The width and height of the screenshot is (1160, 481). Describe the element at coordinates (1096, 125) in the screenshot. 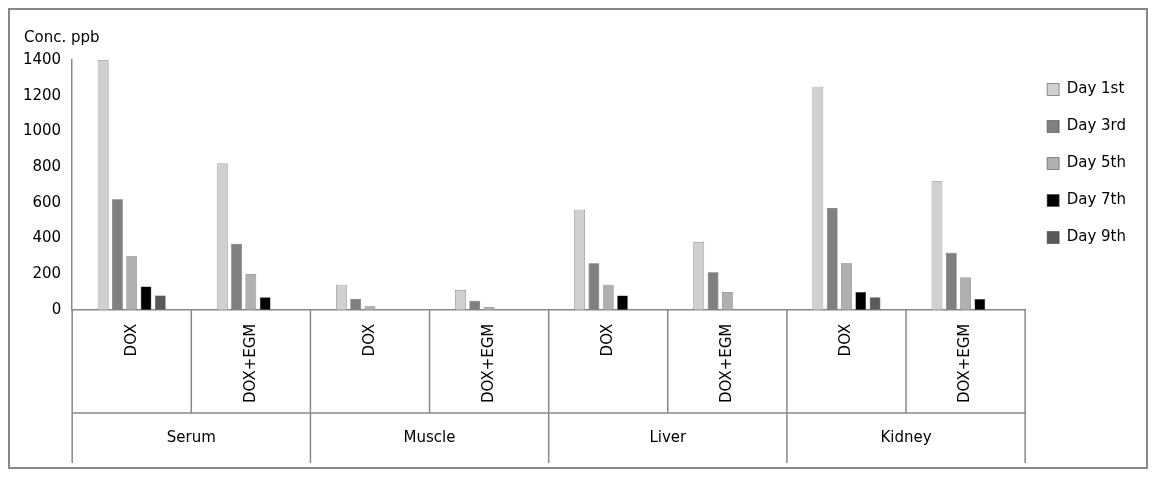

I see `legend-label: Day 3rd` at that location.